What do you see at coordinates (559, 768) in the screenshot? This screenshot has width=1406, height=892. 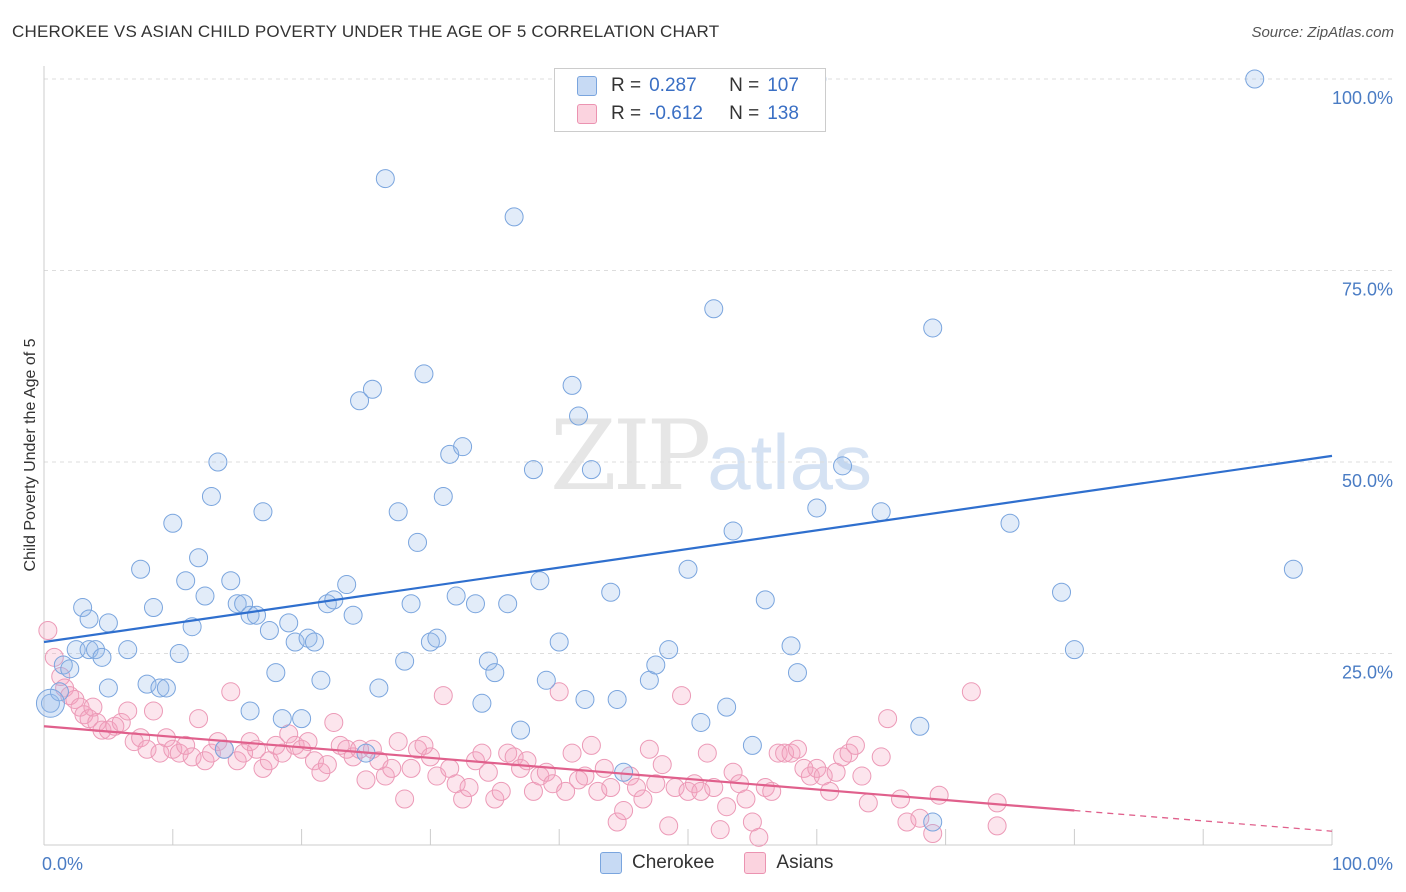 I see `asians-trend-line` at bounding box center [559, 768].